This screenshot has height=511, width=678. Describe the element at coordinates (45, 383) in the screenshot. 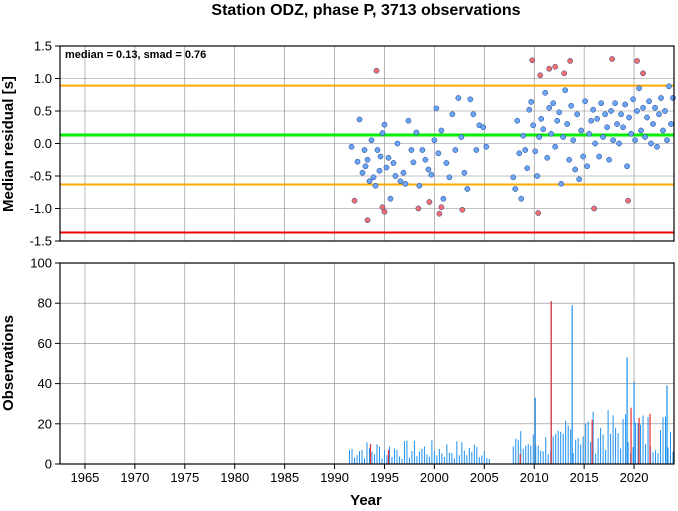

I see `y-tick-label: 40` at that location.